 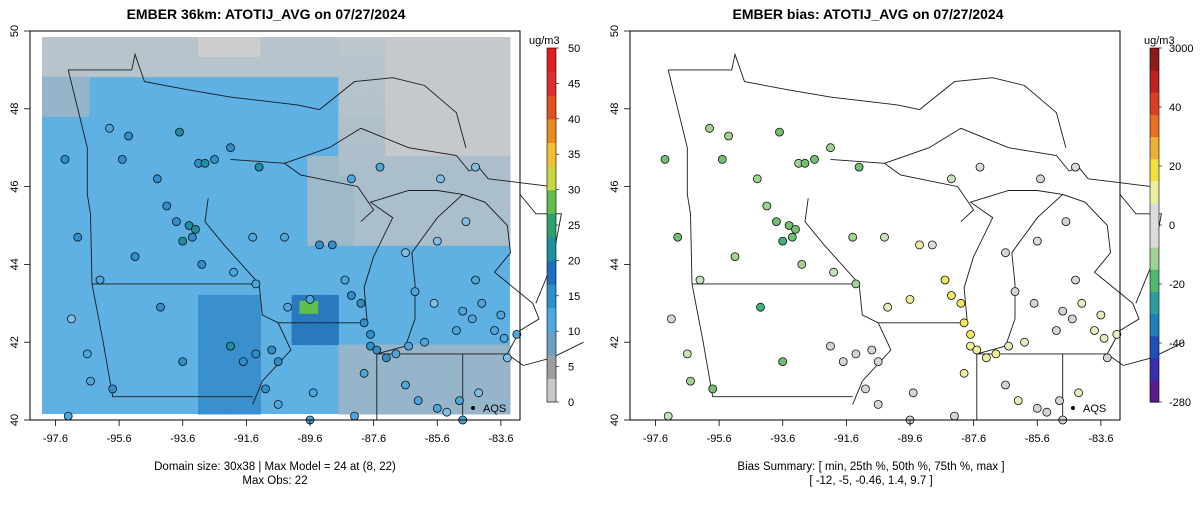 I want to click on right-footer-line2: [ -12, -5, -0.46, 1.4, 9.7 ], so click(x=870, y=481).